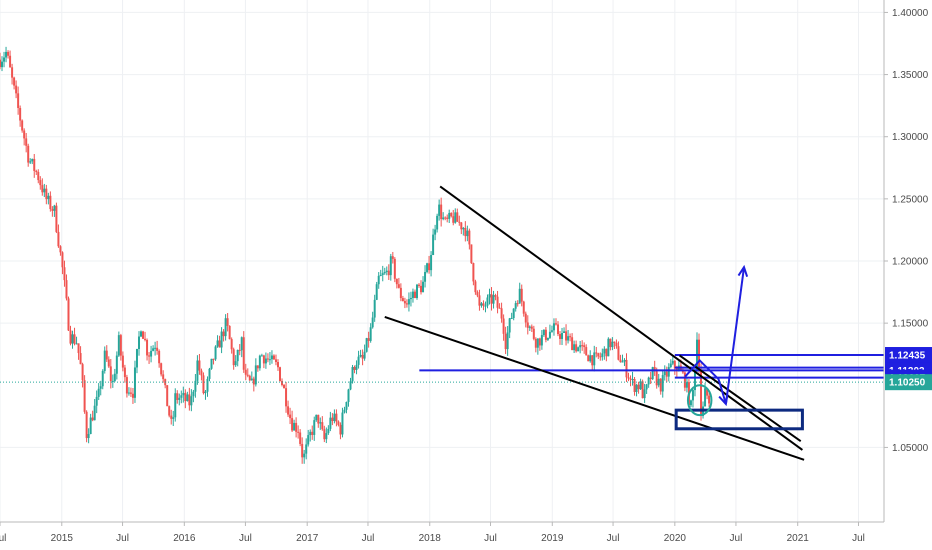 The image size is (932, 550). I want to click on trendline, so click(594, 388).